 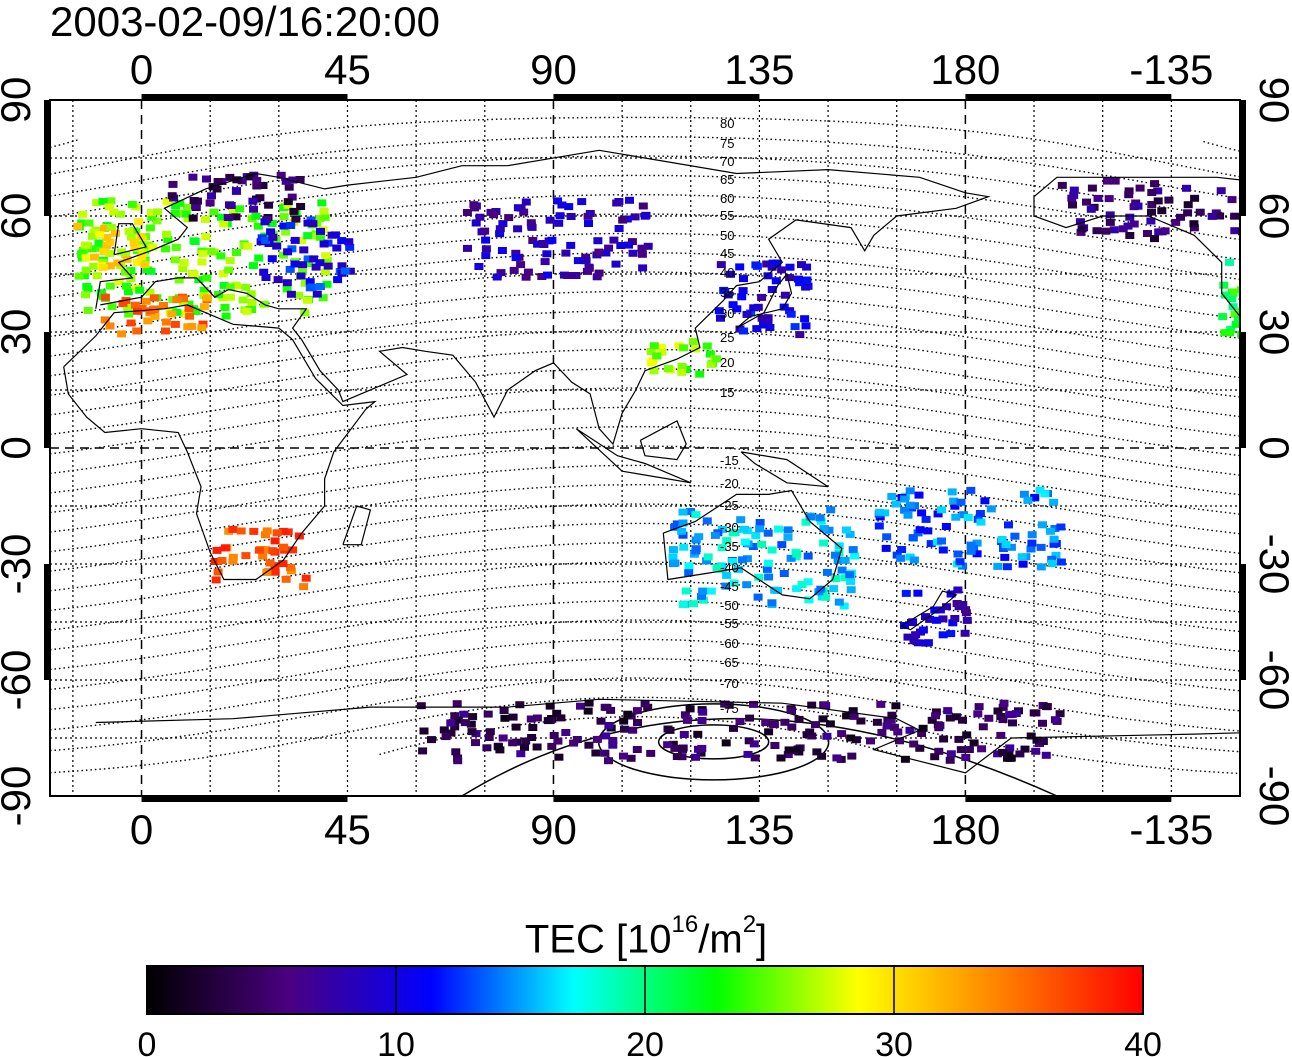 What do you see at coordinates (965, 829) in the screenshot?
I see `lon-tick-label-bottom: 180` at bounding box center [965, 829].